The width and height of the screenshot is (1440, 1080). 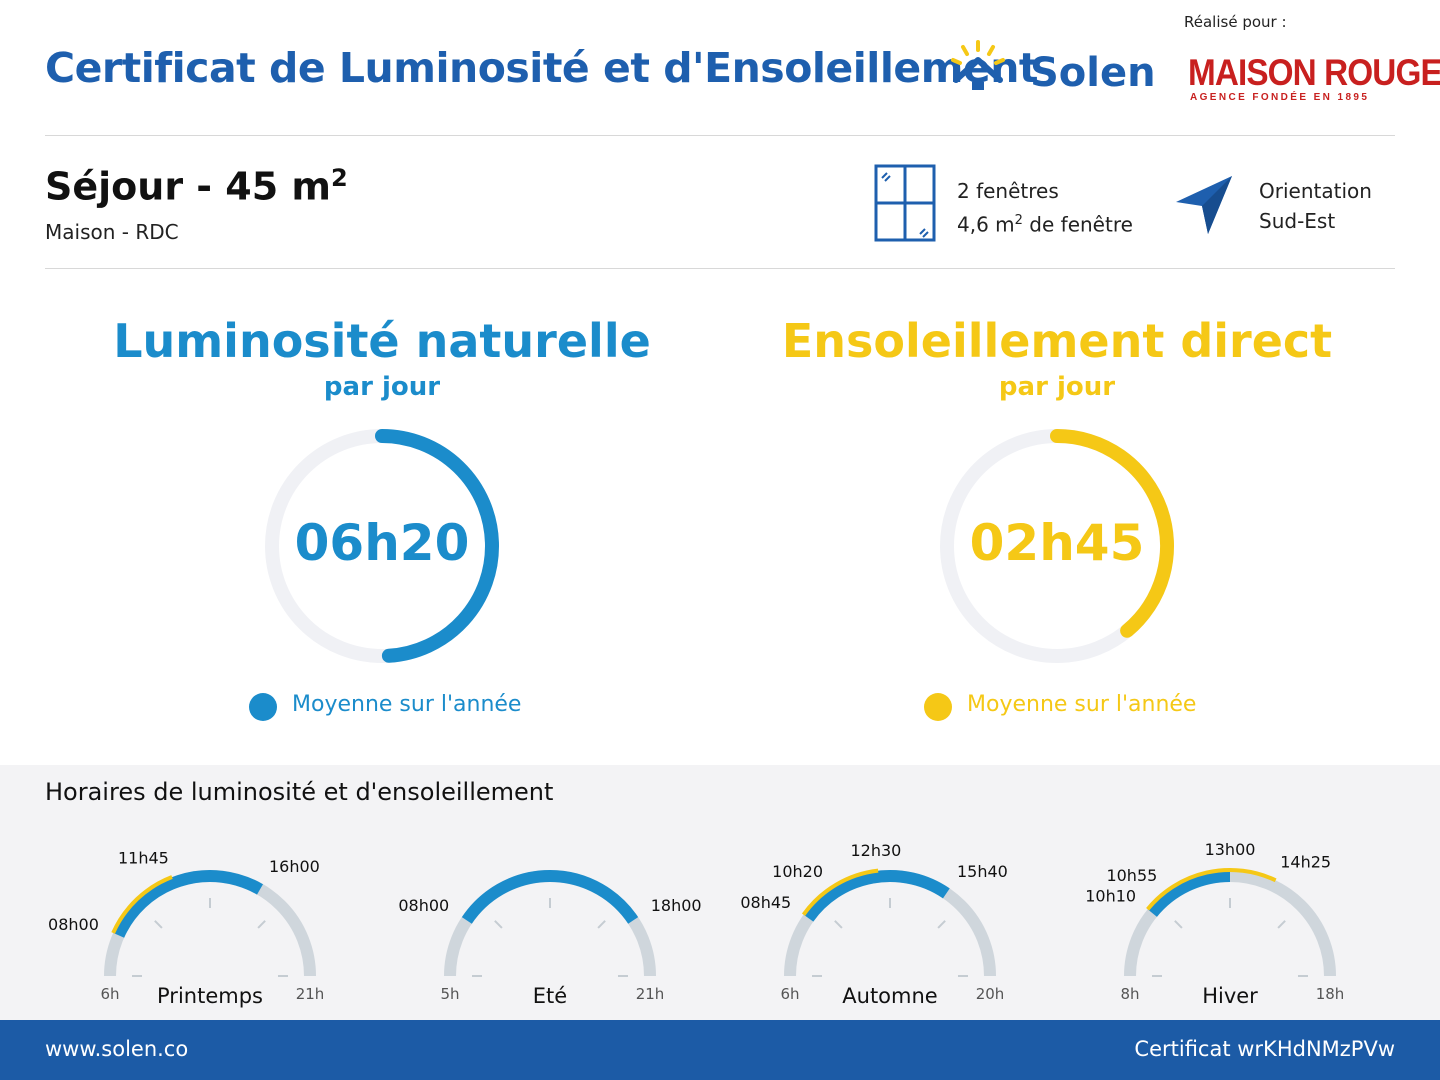 I want to click on luminosite-value: 06h20, so click(x=382, y=543).